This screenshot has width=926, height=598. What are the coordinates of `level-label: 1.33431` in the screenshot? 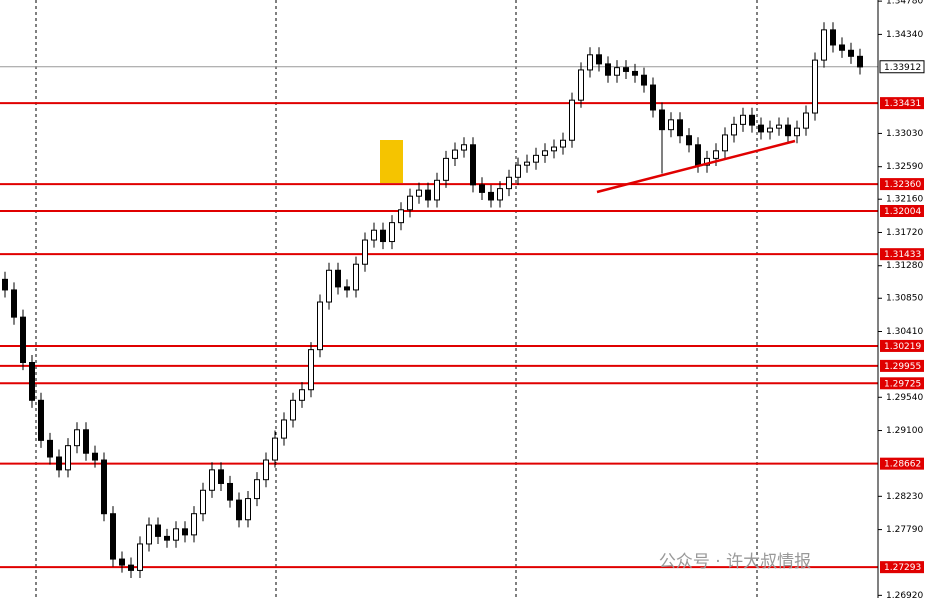 It's located at (902, 104).